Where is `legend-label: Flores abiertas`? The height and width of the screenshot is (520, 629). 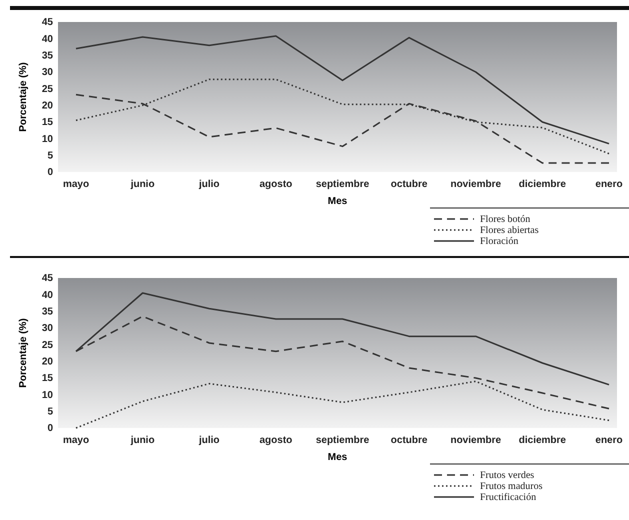
legend-label: Flores abiertas is located at coordinates (509, 230).